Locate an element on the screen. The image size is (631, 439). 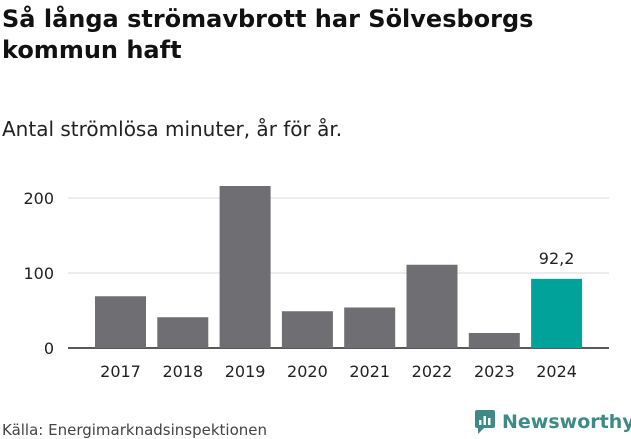
x-tick-label: 2018 is located at coordinates (182, 371).